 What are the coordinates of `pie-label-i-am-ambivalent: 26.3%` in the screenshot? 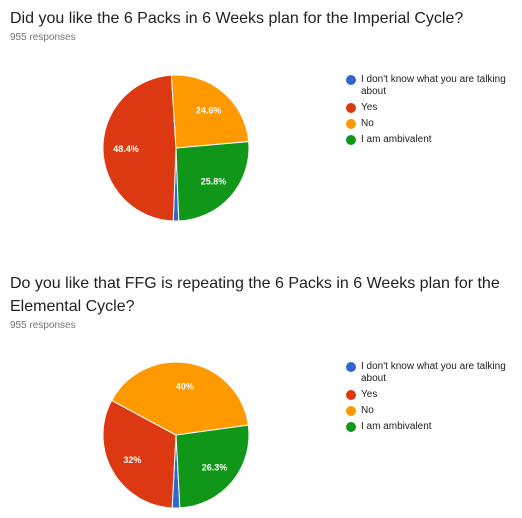 It's located at (215, 467).